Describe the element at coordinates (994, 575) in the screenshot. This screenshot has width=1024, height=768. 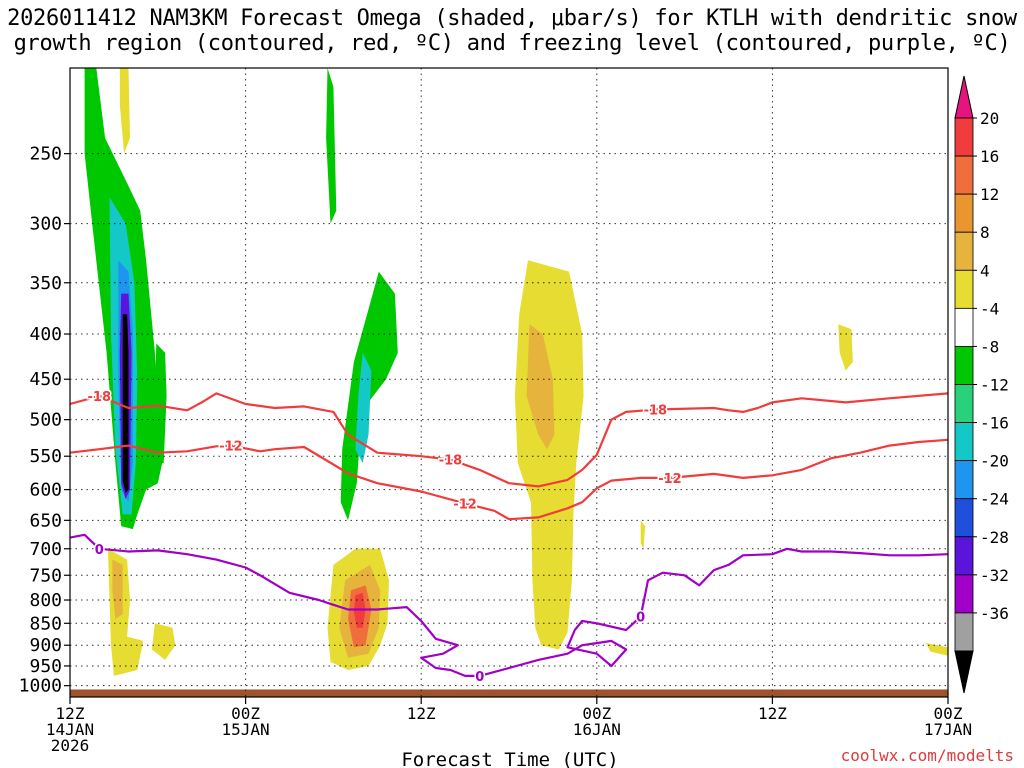
I see `colorbar-label-12: -32` at that location.